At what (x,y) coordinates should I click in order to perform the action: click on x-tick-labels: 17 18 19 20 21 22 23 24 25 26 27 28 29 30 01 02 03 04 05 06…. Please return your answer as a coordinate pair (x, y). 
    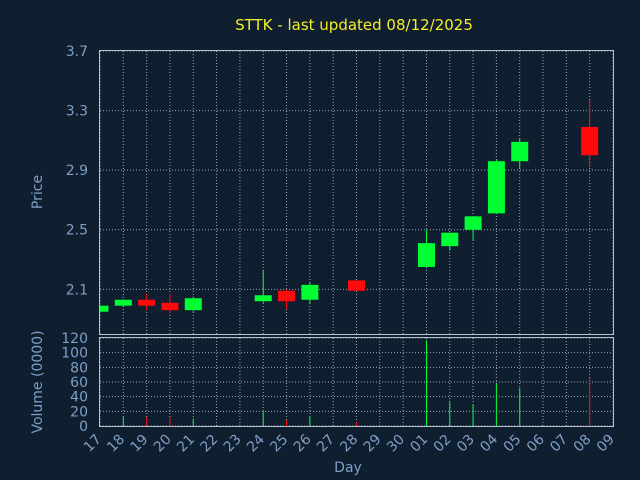
    Looking at the image, I should click on (349, 443).